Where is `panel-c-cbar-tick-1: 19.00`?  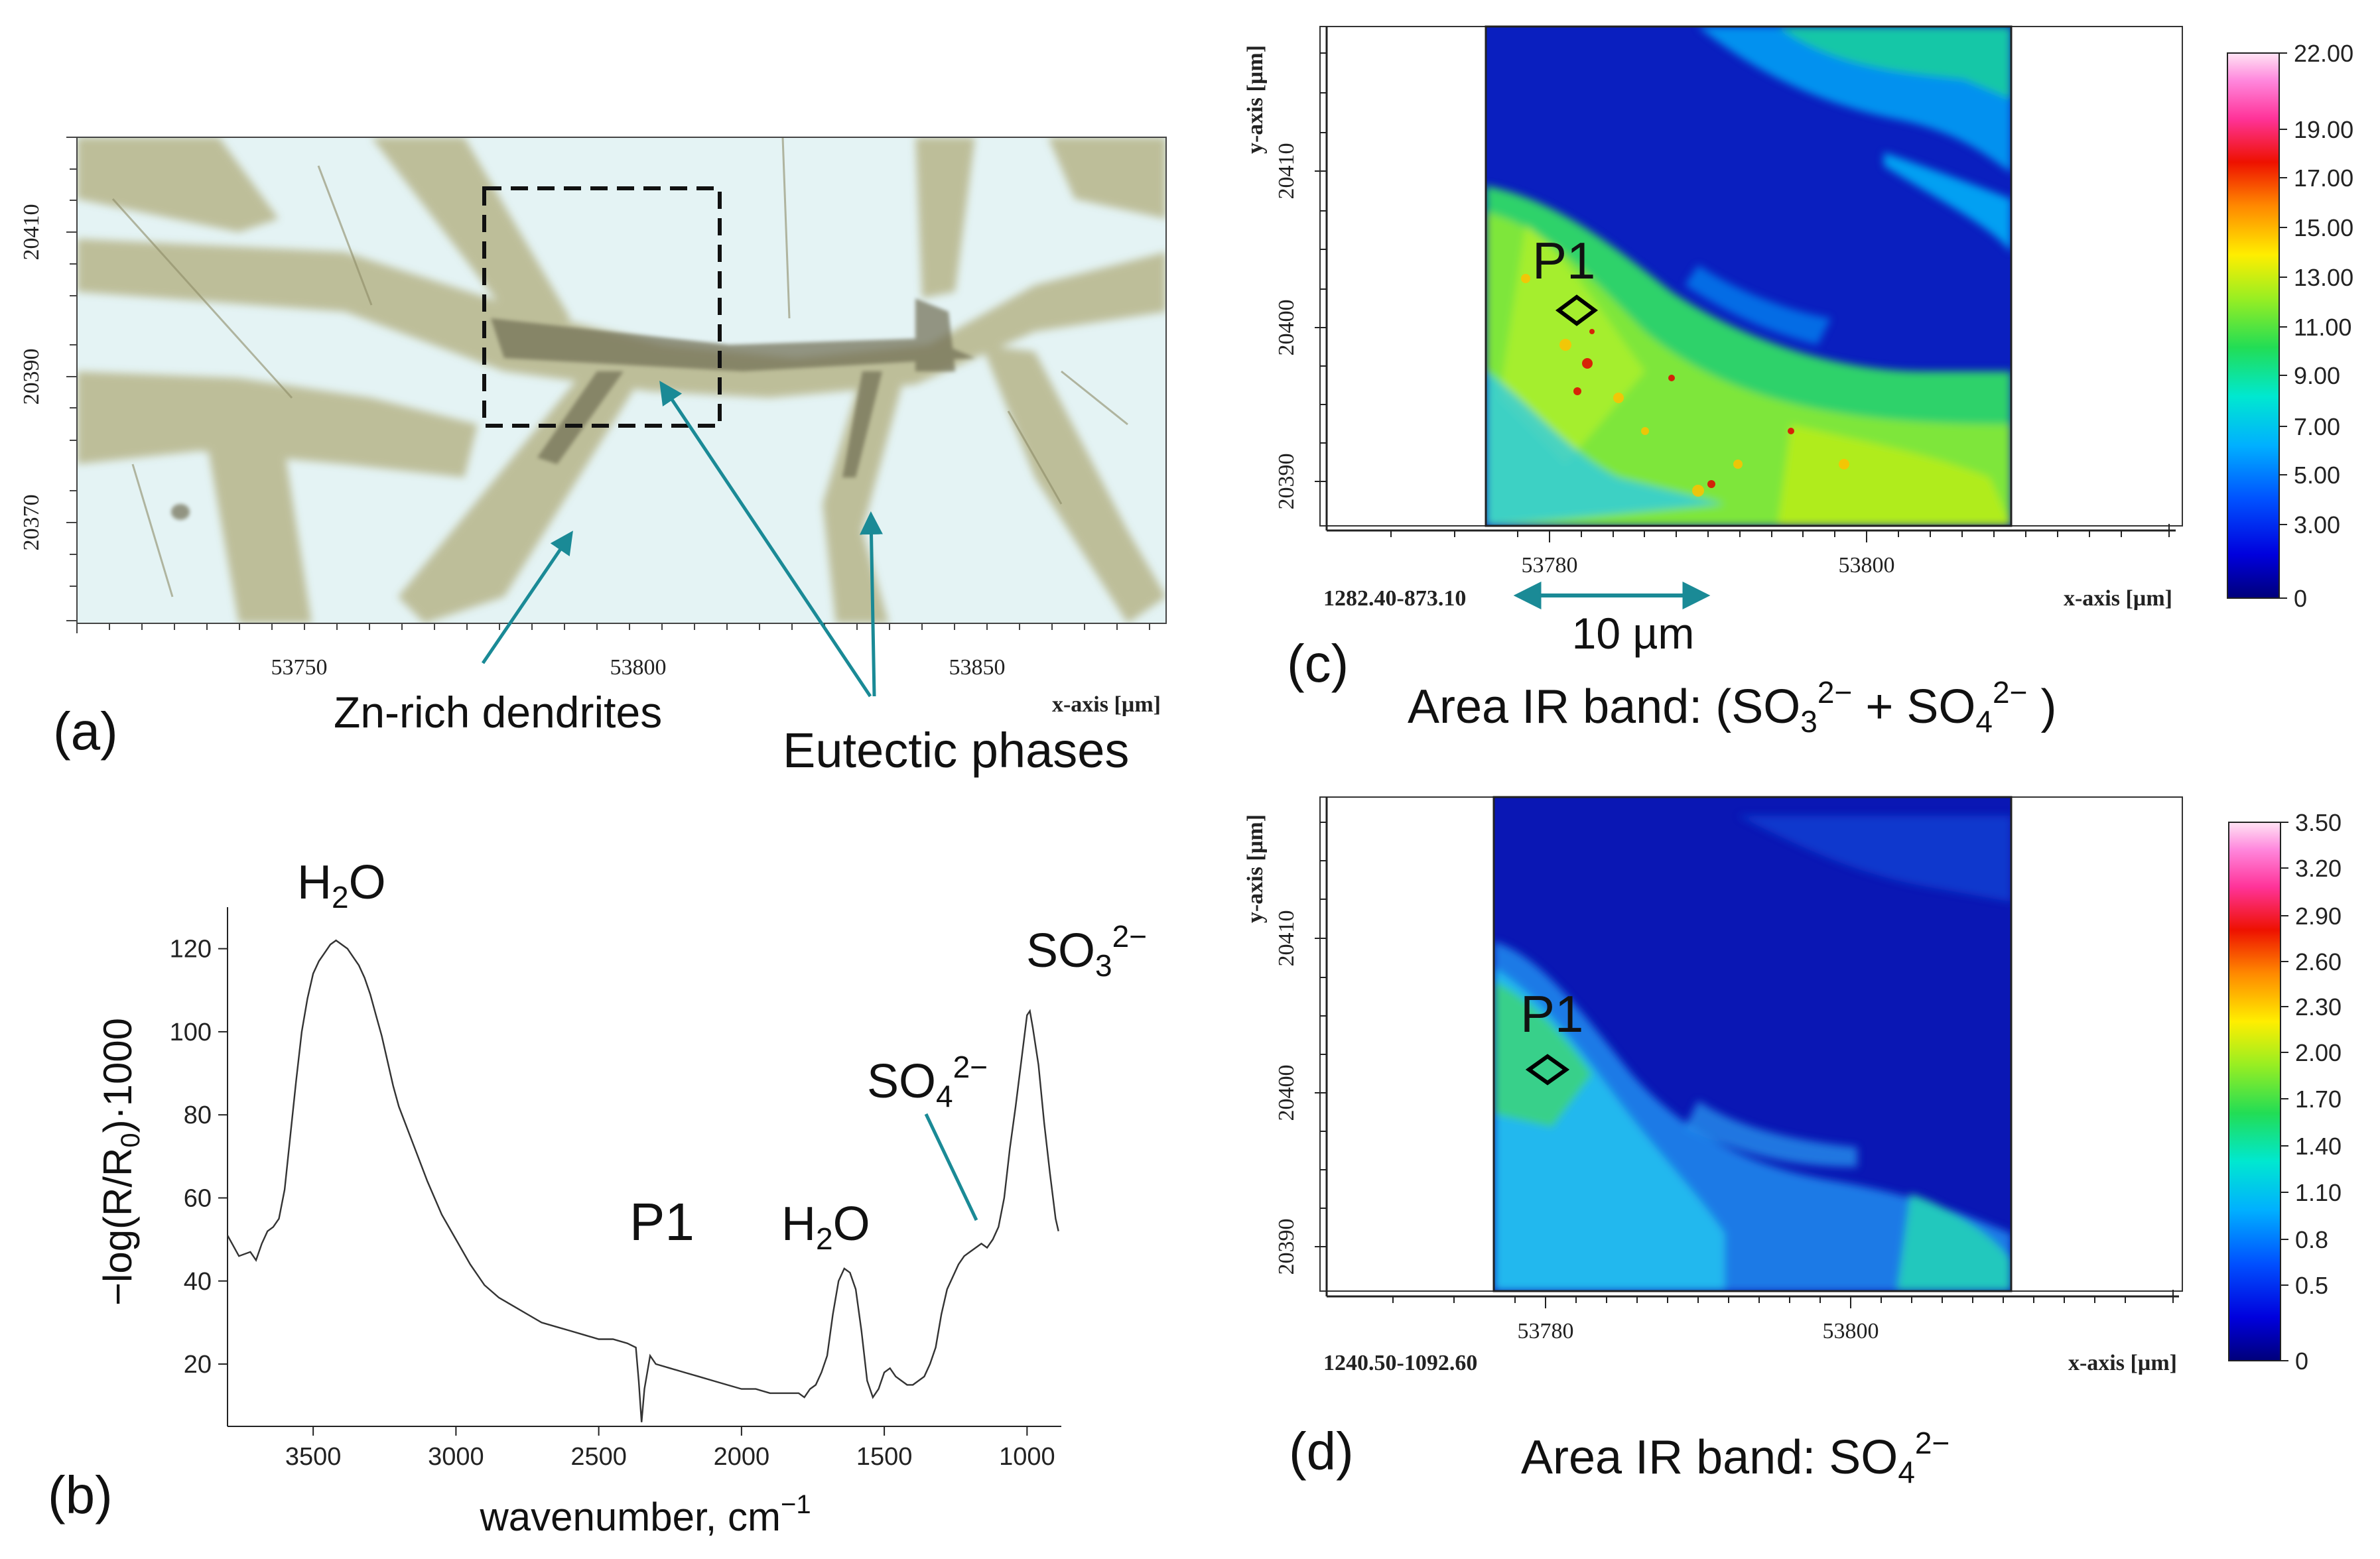 panel-c-cbar-tick-1: 19.00 is located at coordinates (2323, 129).